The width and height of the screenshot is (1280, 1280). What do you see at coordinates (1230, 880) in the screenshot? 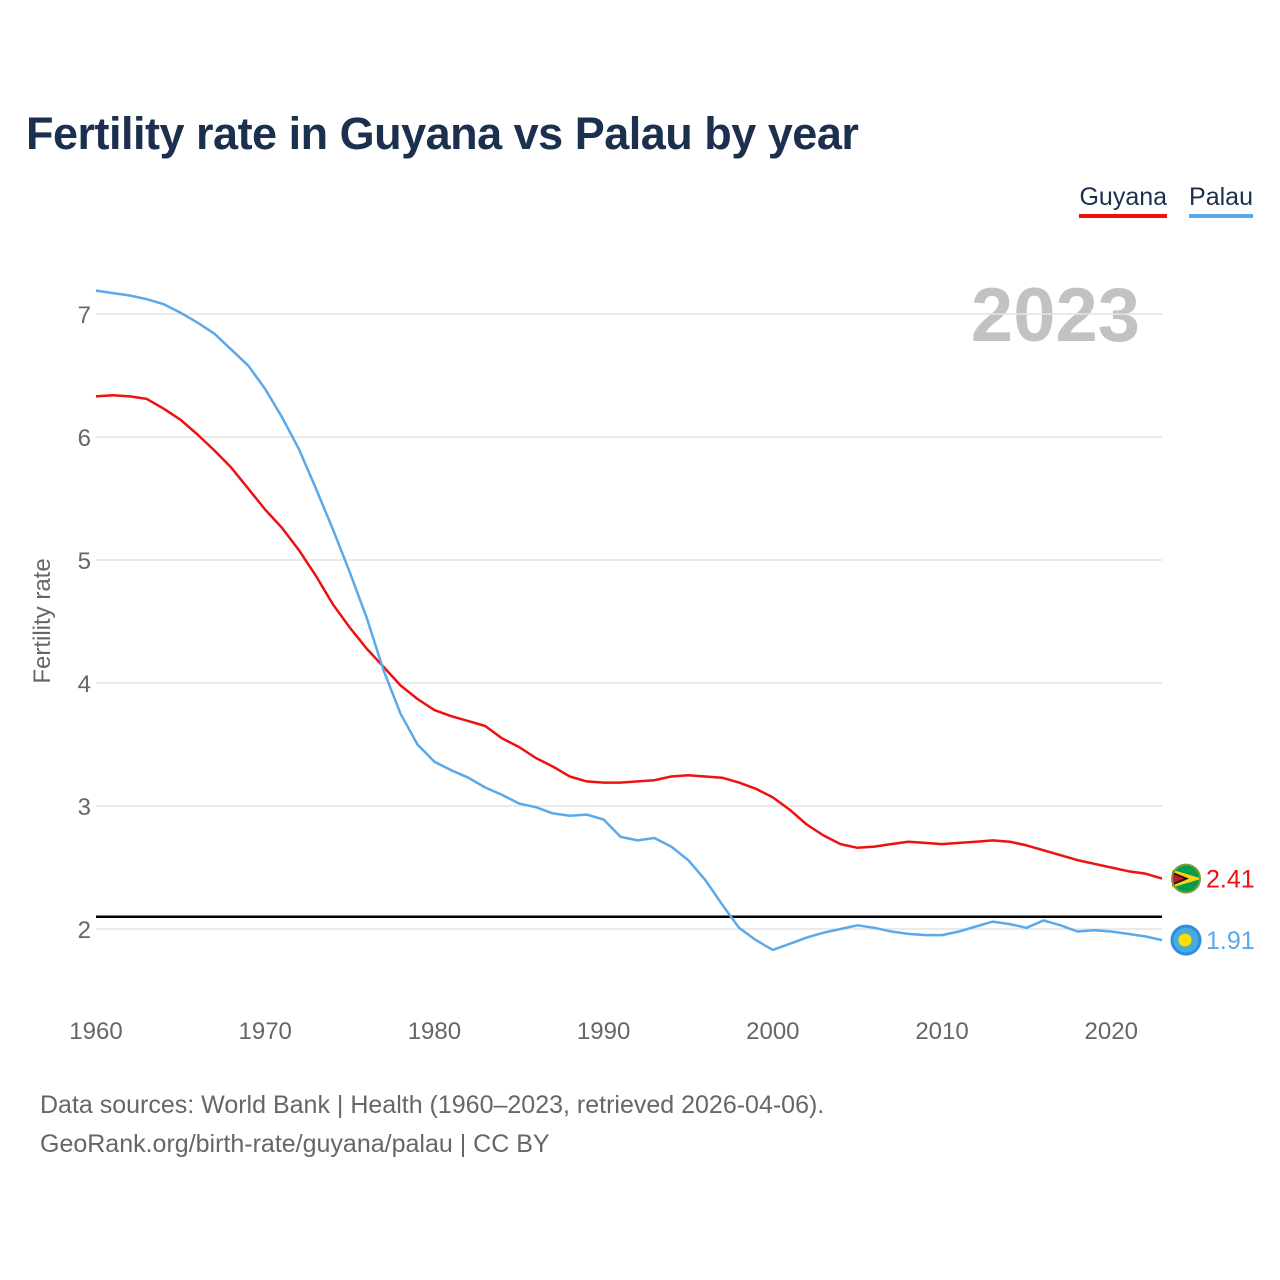
I see `guyana-end-value: 2.41` at bounding box center [1230, 880].